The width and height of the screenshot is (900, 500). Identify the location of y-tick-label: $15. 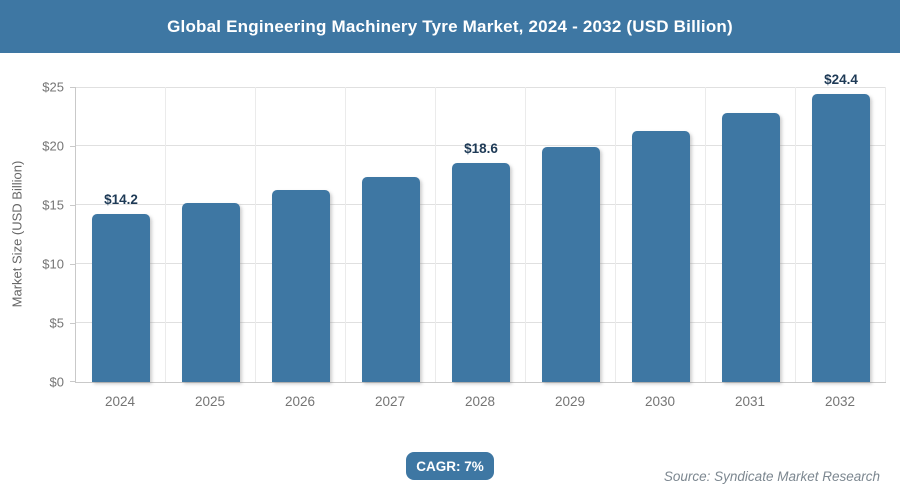
(53, 205).